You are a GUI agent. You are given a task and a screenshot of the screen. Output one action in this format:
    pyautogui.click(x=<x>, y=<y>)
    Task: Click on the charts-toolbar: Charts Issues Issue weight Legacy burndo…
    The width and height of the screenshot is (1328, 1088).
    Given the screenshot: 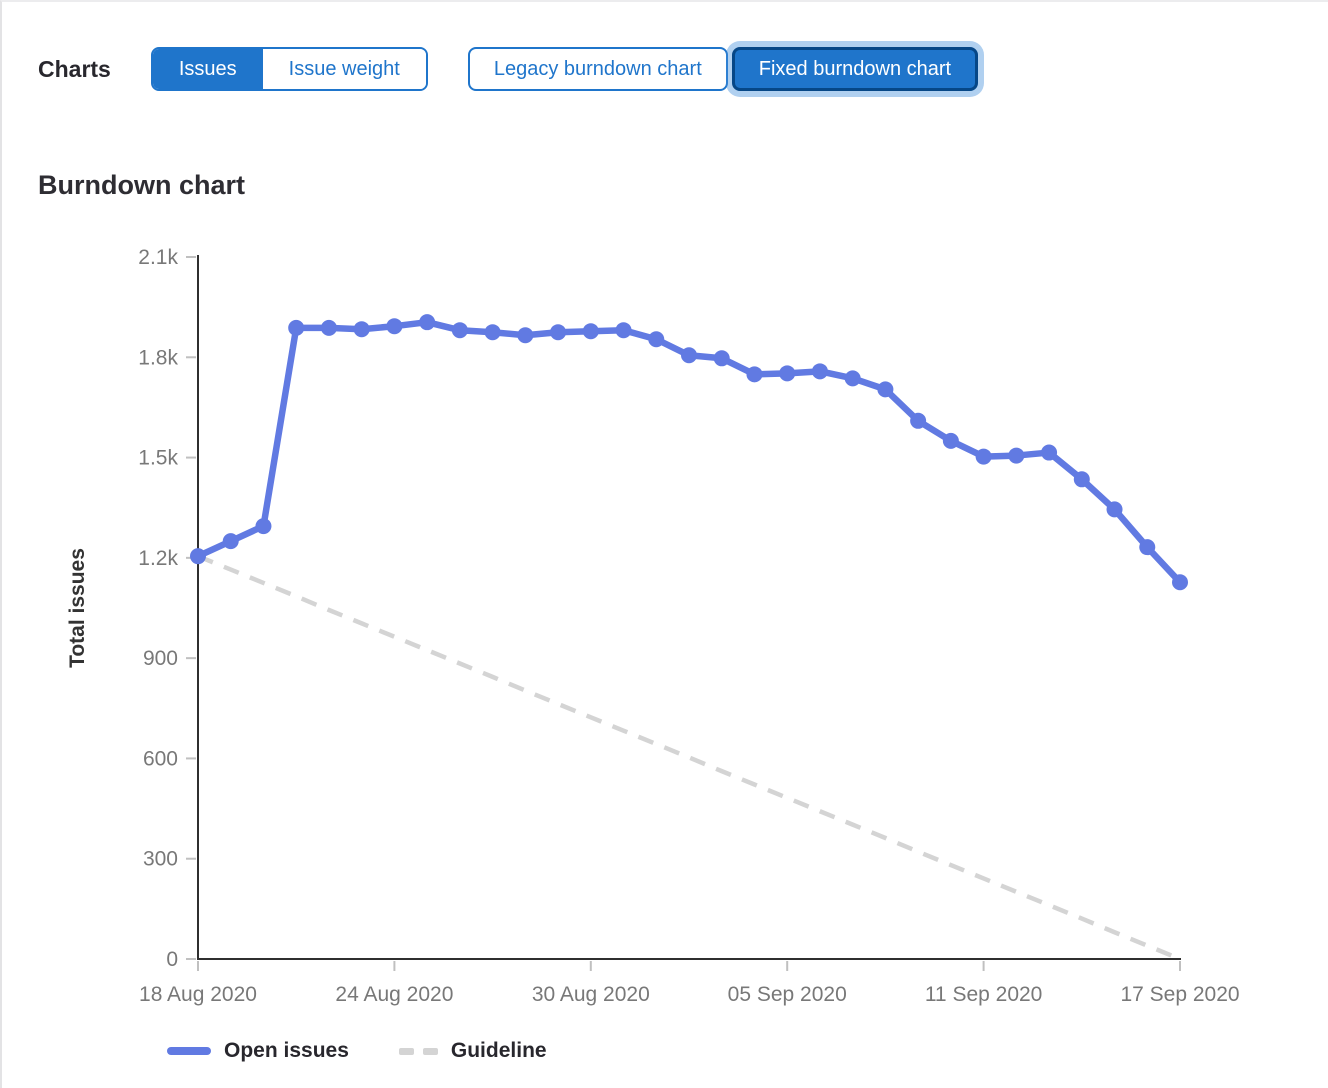 What is the action you would take?
    pyautogui.click(x=683, y=69)
    